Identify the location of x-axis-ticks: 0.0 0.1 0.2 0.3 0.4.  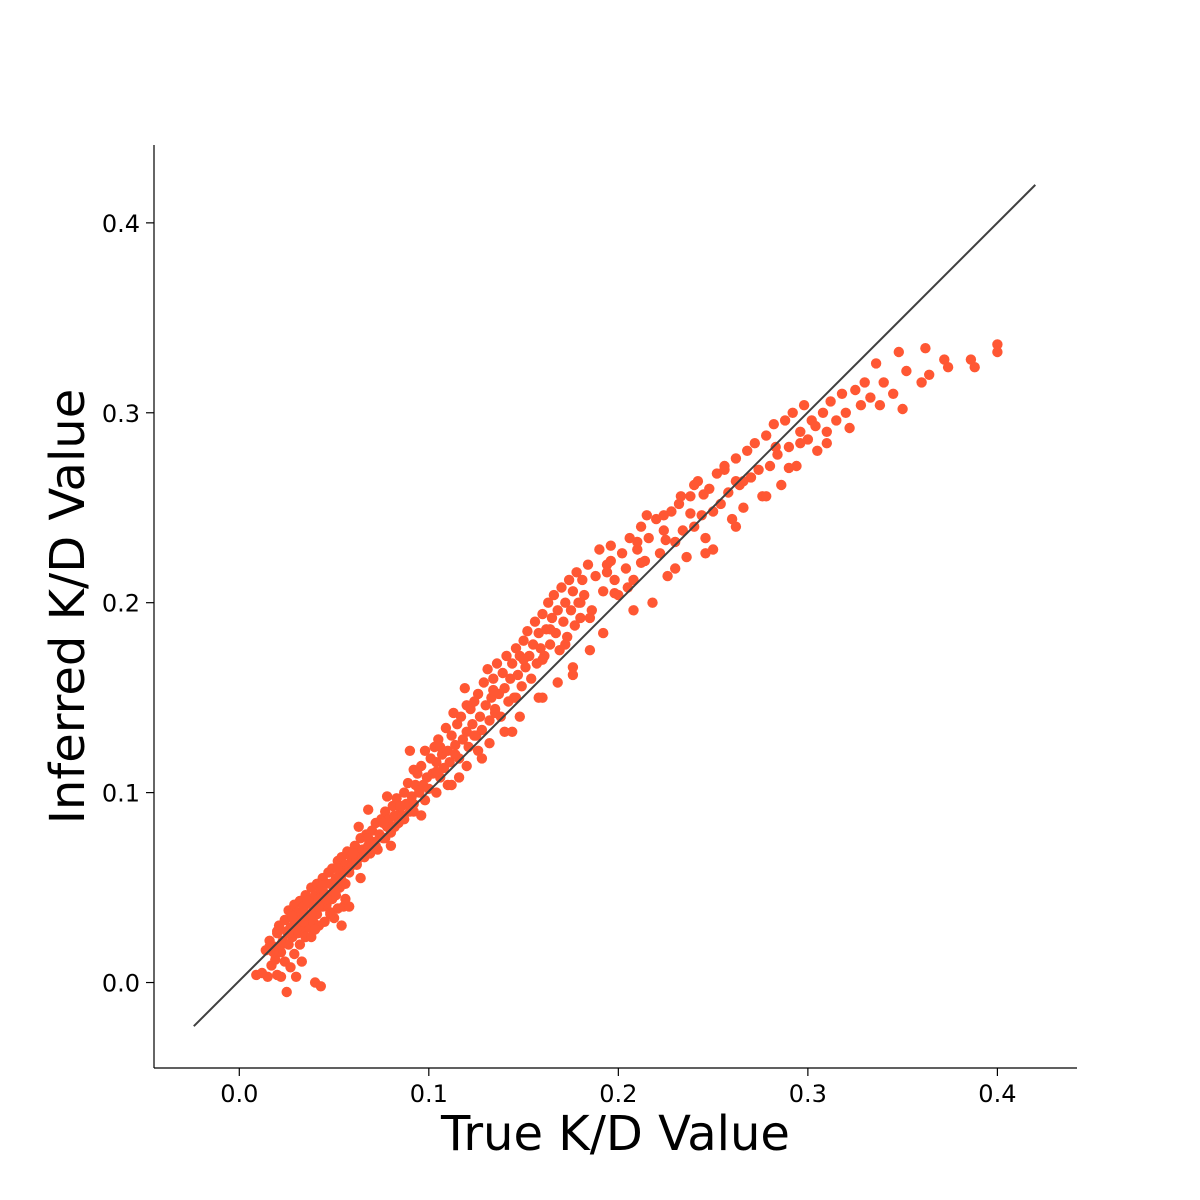
(618, 1088).